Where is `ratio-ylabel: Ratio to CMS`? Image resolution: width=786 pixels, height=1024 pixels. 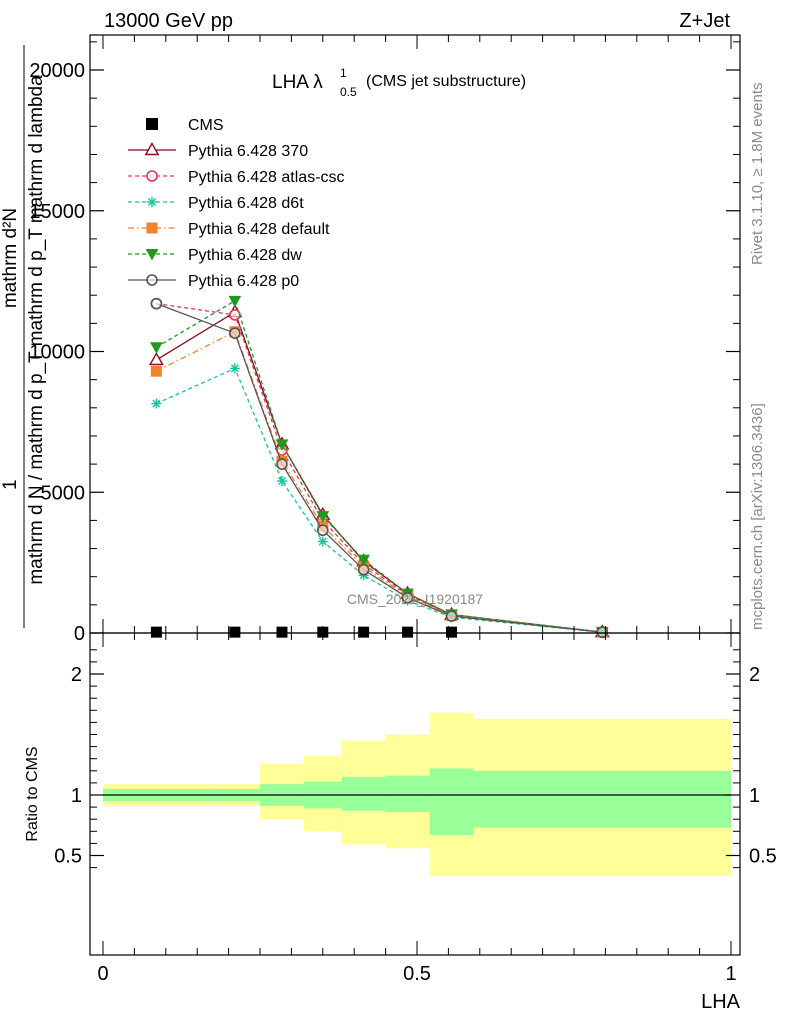
ratio-ylabel: Ratio to CMS is located at coordinates (32, 793).